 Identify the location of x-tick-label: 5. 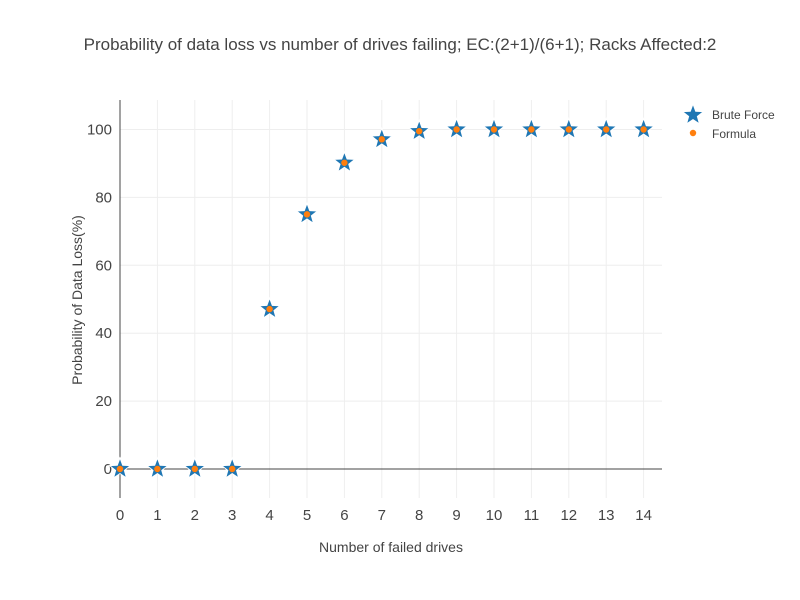
(307, 515).